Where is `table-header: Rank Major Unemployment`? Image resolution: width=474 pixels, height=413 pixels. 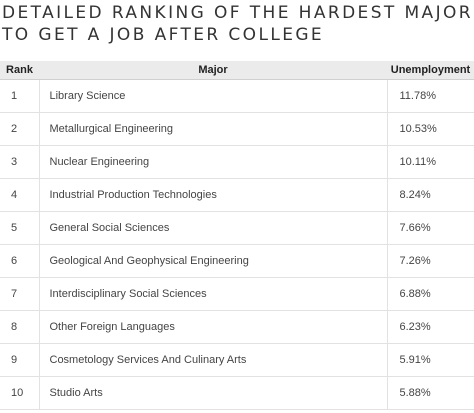 table-header: Rank Major Unemployment is located at coordinates (237, 70).